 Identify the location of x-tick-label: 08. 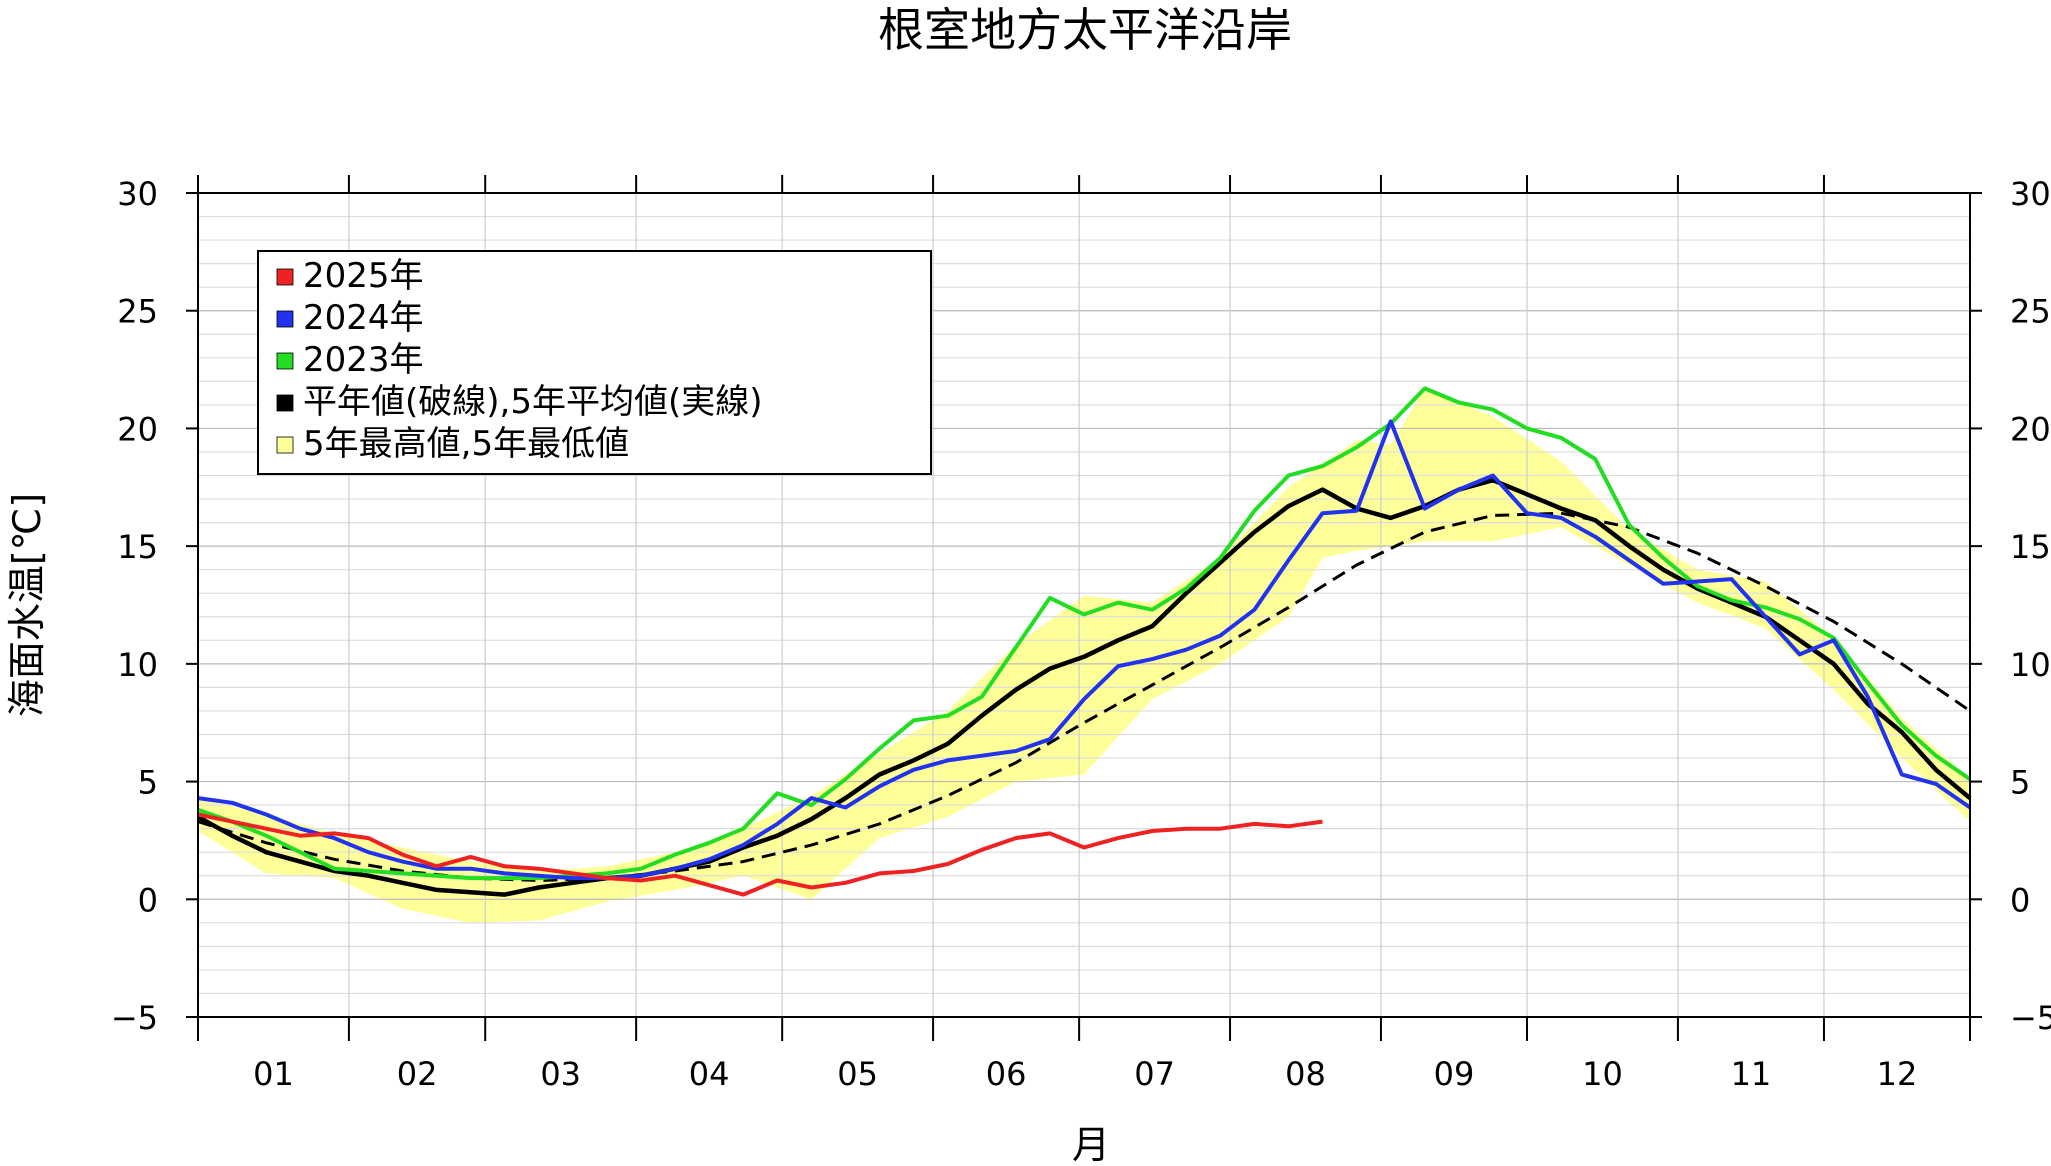
(1305, 1074).